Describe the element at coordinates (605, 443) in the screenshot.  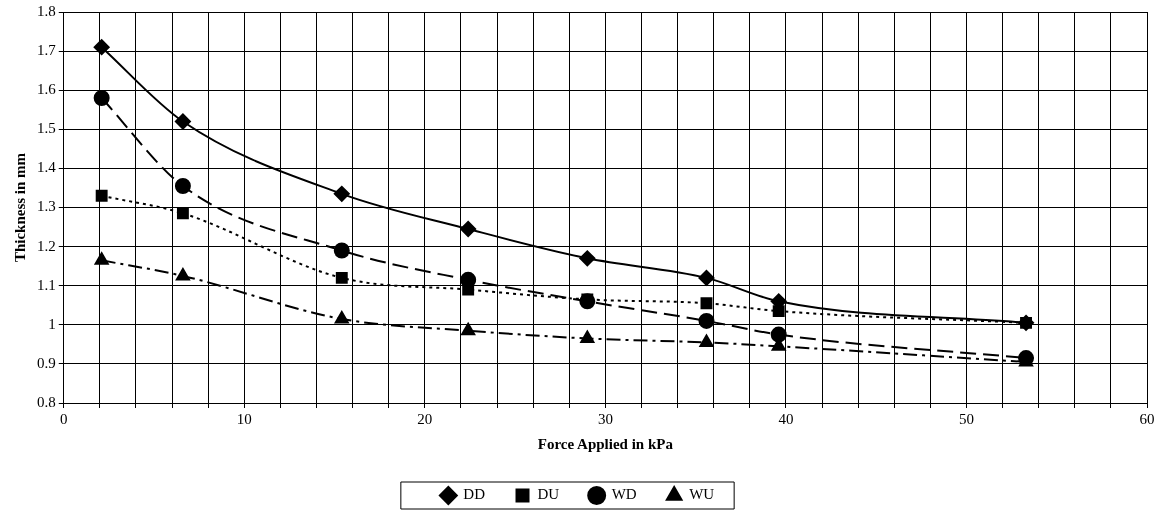
I see `x-axis-title: Force Applied in kPa` at that location.